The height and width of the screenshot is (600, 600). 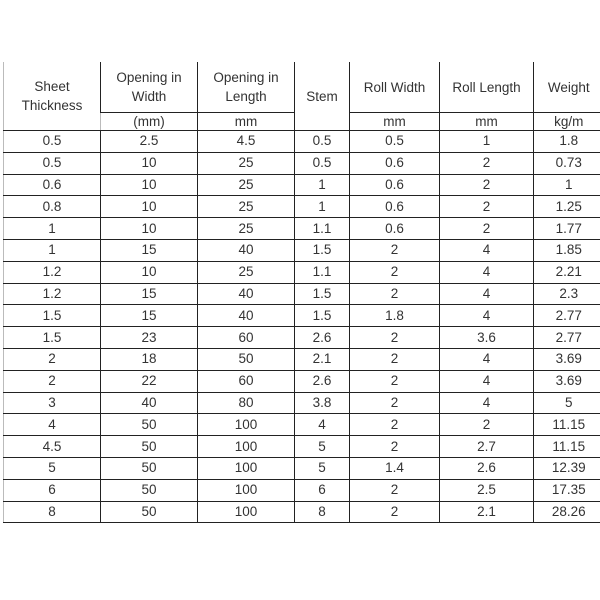 What do you see at coordinates (566, 228) in the screenshot?
I see `cell-weight: 1.77` at bounding box center [566, 228].